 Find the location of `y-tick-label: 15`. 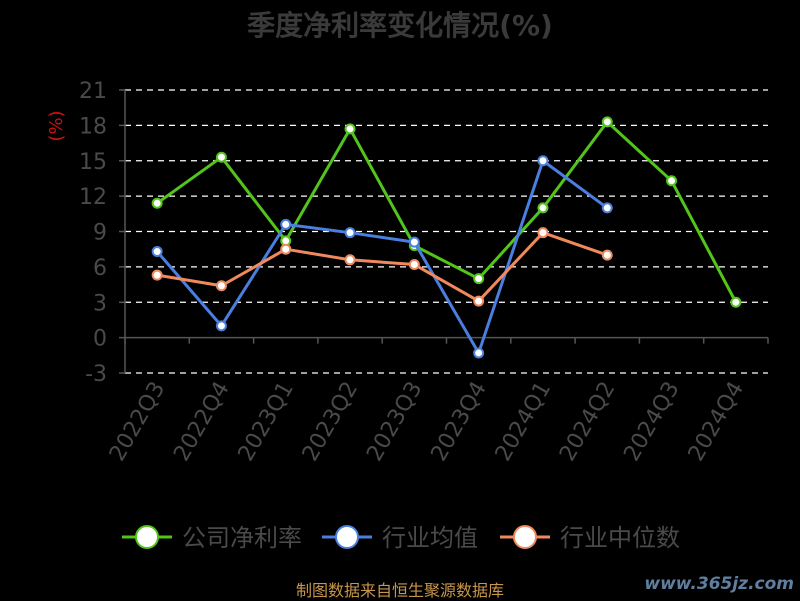

y-tick-label: 15 is located at coordinates (93, 162).